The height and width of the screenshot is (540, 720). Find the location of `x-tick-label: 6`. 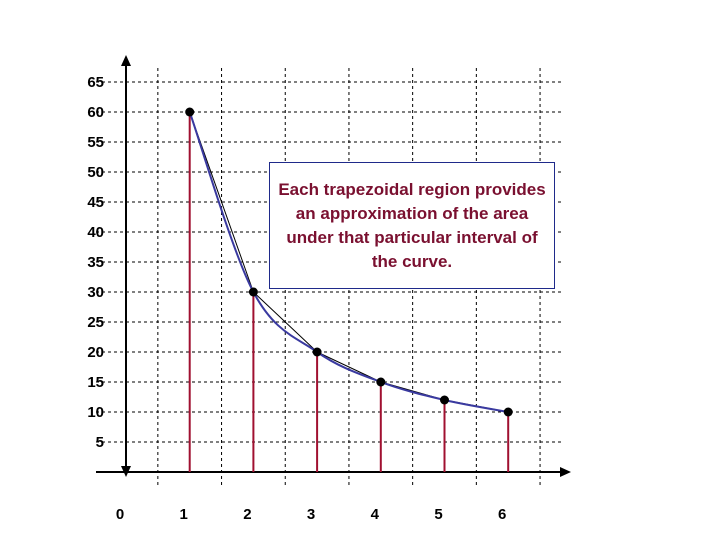

x-tick-label: 6 is located at coordinates (502, 514).